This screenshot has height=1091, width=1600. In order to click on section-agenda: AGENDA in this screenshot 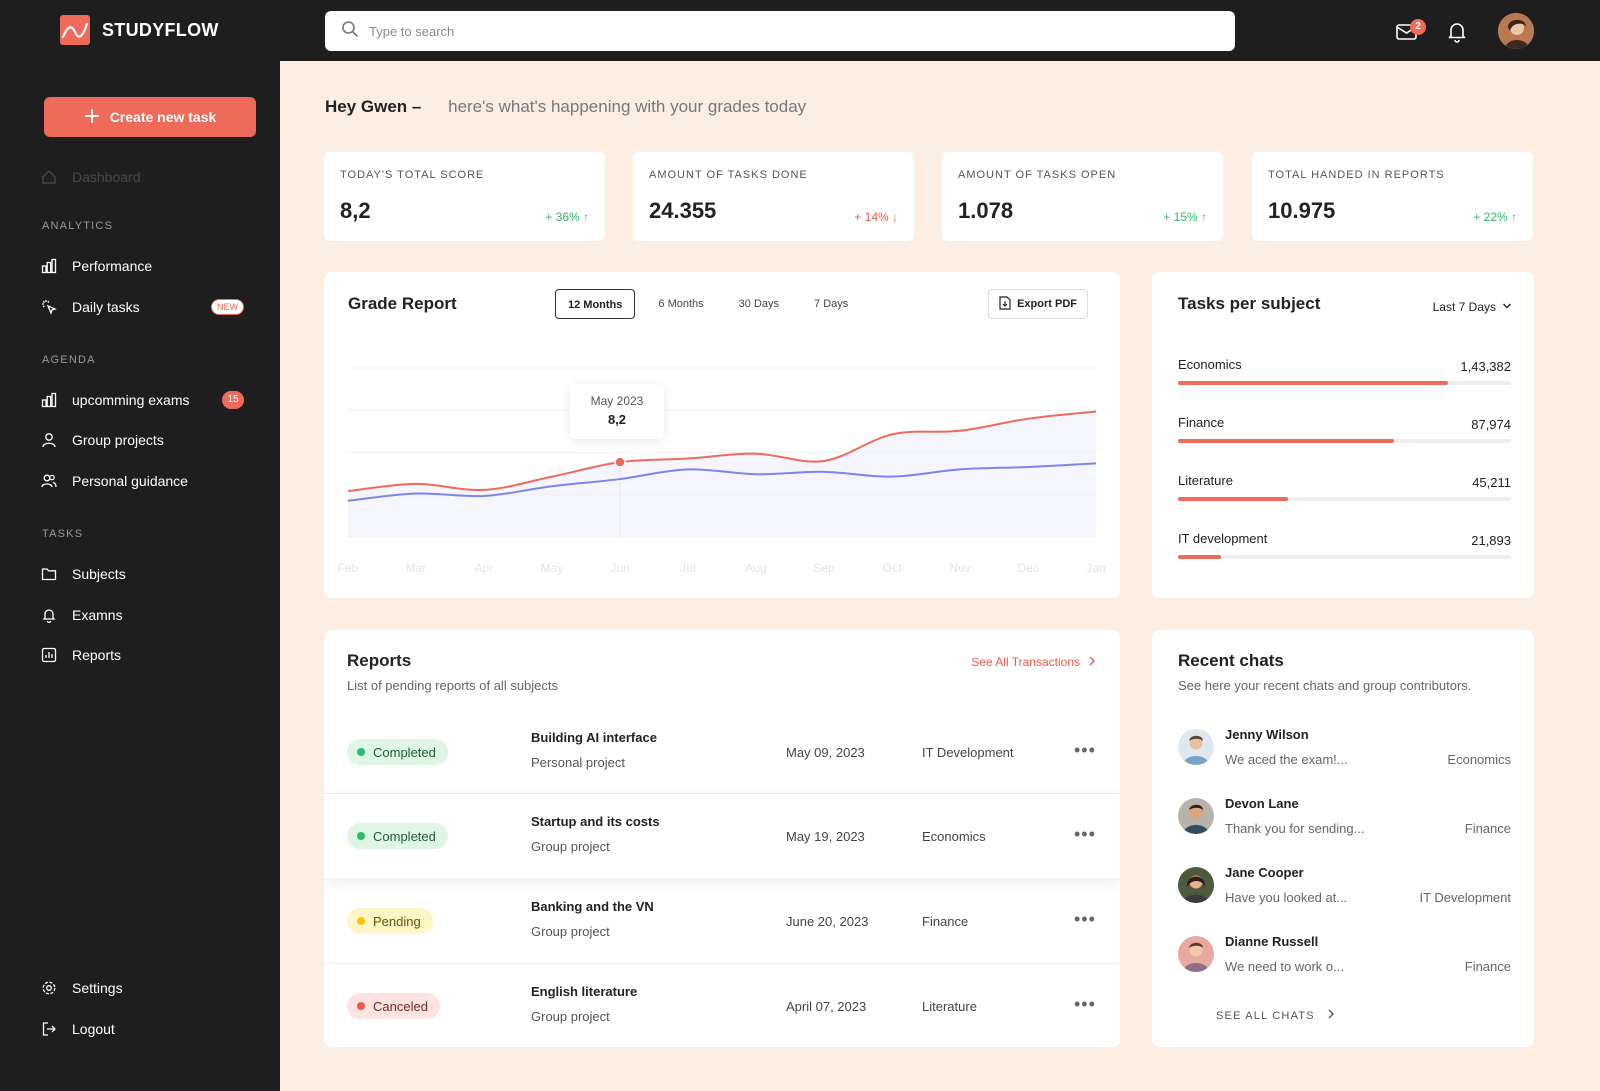, I will do `click(69, 360)`.